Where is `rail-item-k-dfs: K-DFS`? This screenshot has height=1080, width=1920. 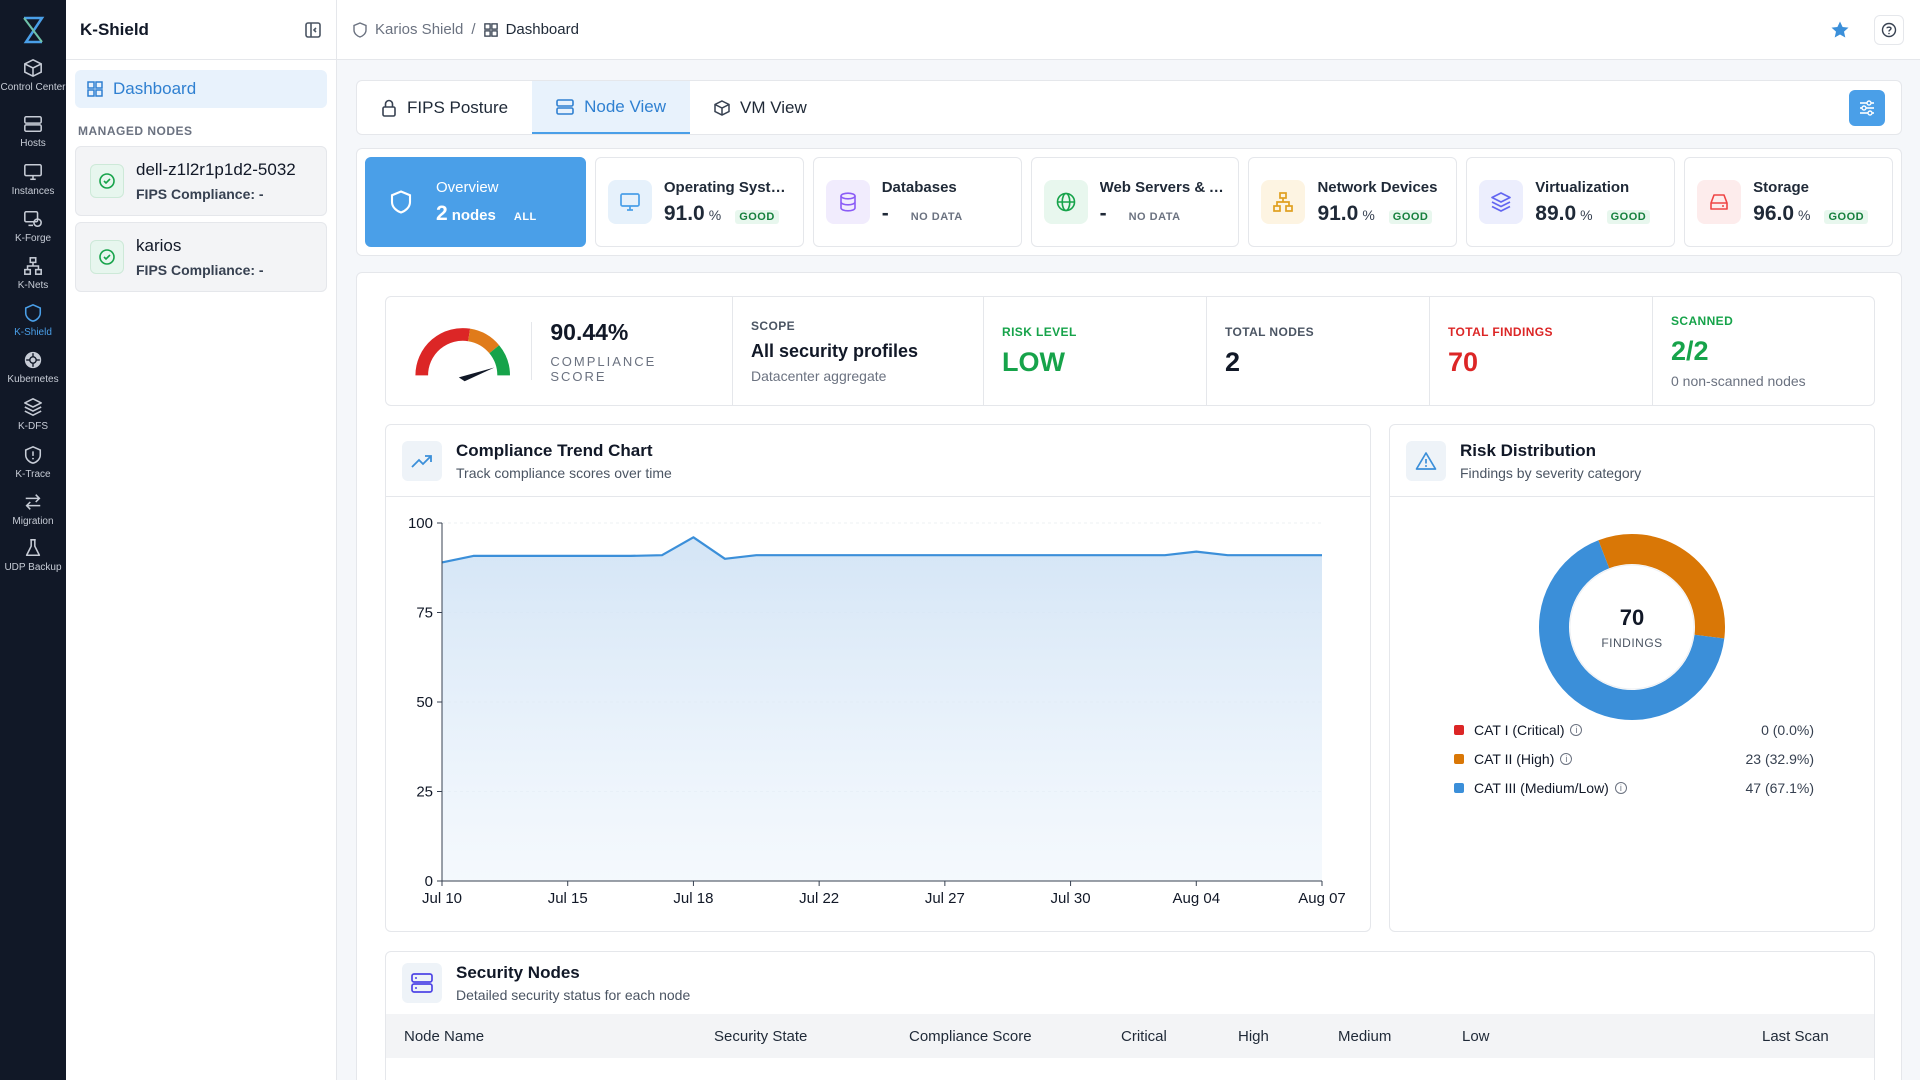 rail-item-k-dfs: K-DFS is located at coordinates (33, 415).